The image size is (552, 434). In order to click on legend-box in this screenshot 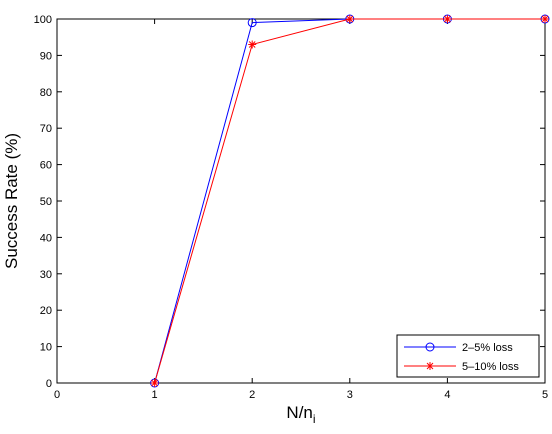, I will do `click(468, 356)`.